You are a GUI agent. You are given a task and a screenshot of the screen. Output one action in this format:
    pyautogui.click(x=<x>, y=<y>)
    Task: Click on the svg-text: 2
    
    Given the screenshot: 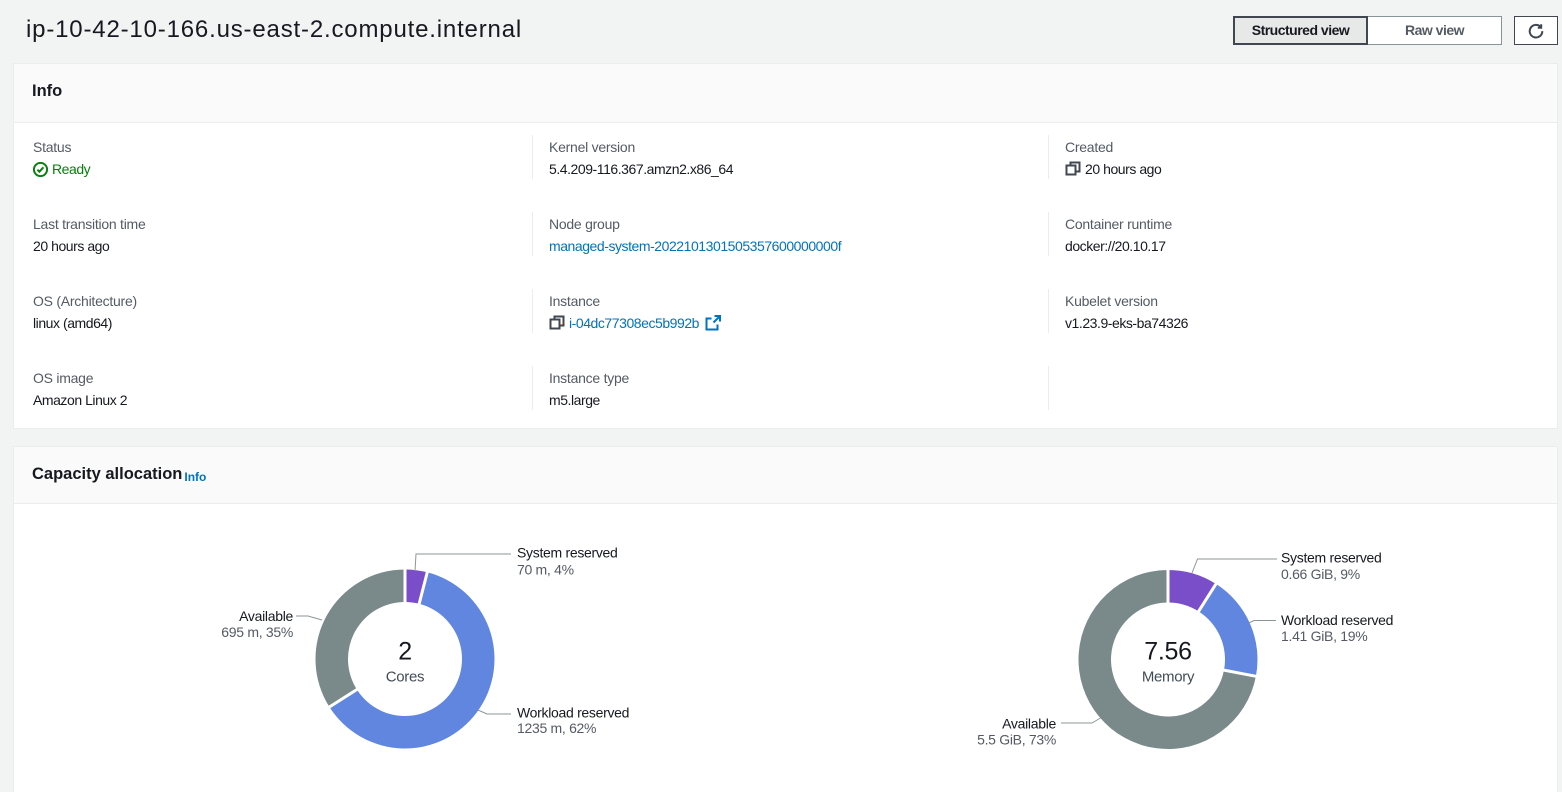 What is the action you would take?
    pyautogui.click(x=405, y=652)
    